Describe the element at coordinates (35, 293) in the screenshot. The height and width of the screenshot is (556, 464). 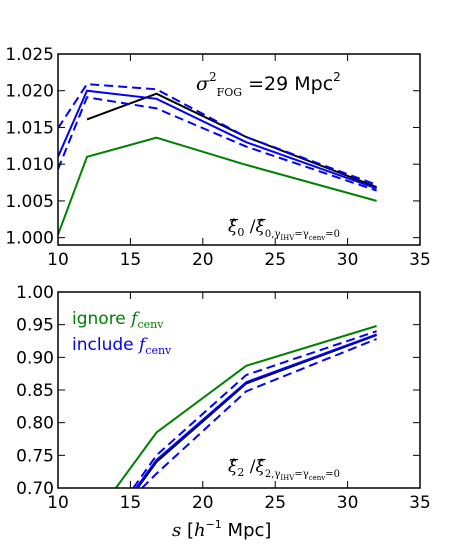
I see `y-tick-label: 1.00` at that location.